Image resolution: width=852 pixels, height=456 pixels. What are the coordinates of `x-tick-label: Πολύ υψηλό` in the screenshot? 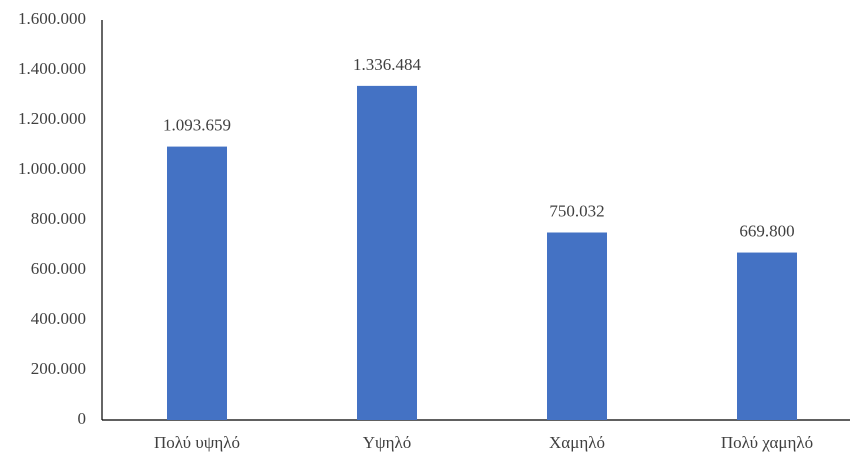 It's located at (197, 442).